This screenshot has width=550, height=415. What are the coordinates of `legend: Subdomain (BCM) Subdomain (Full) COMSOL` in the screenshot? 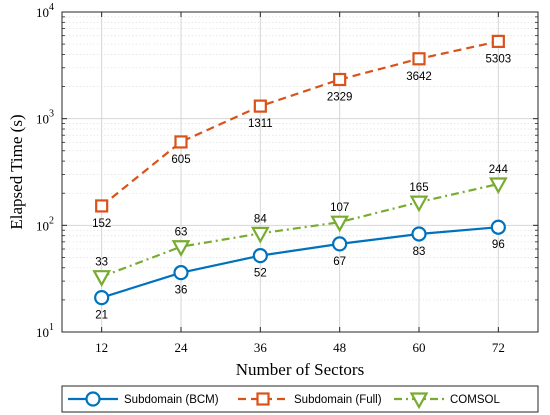 It's located at (300, 399).